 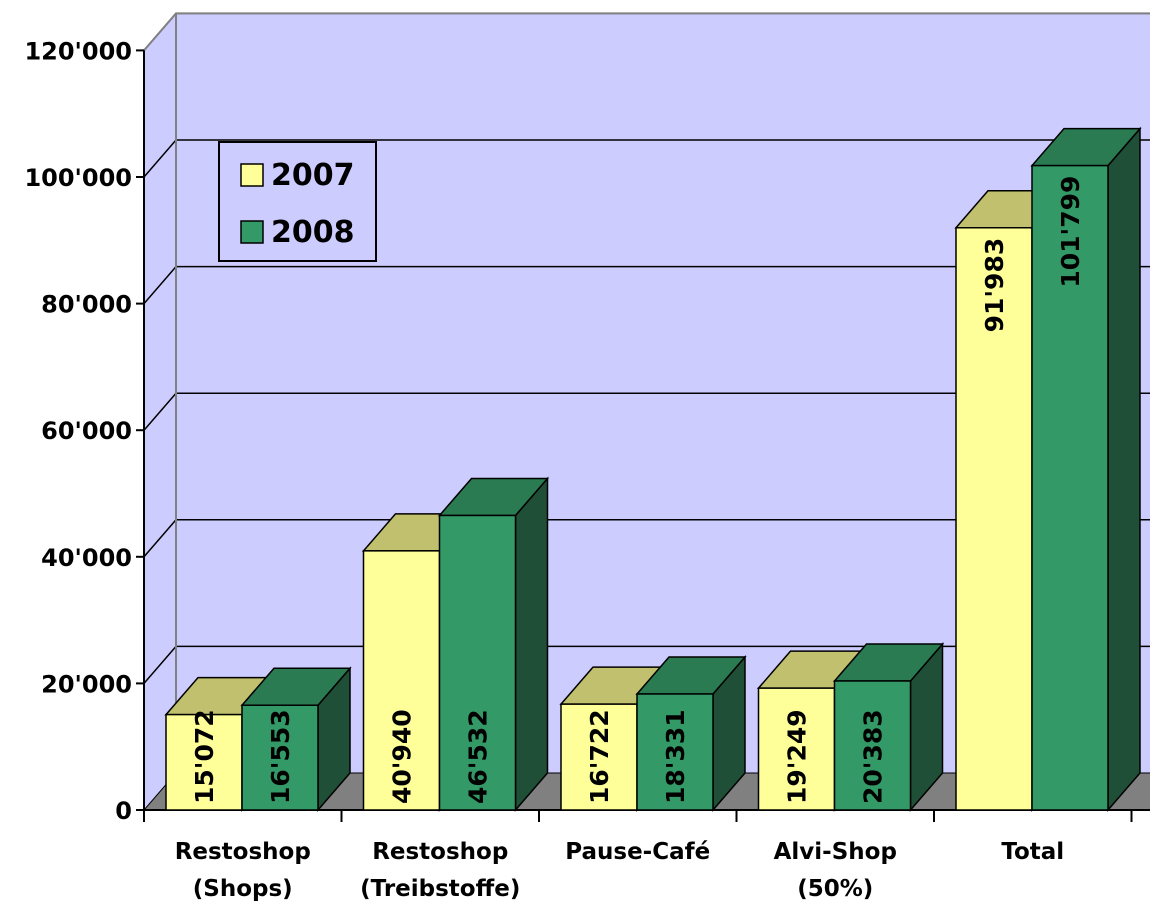 What do you see at coordinates (440, 889) in the screenshot?
I see `x-category-line: (Treibstoffe)` at bounding box center [440, 889].